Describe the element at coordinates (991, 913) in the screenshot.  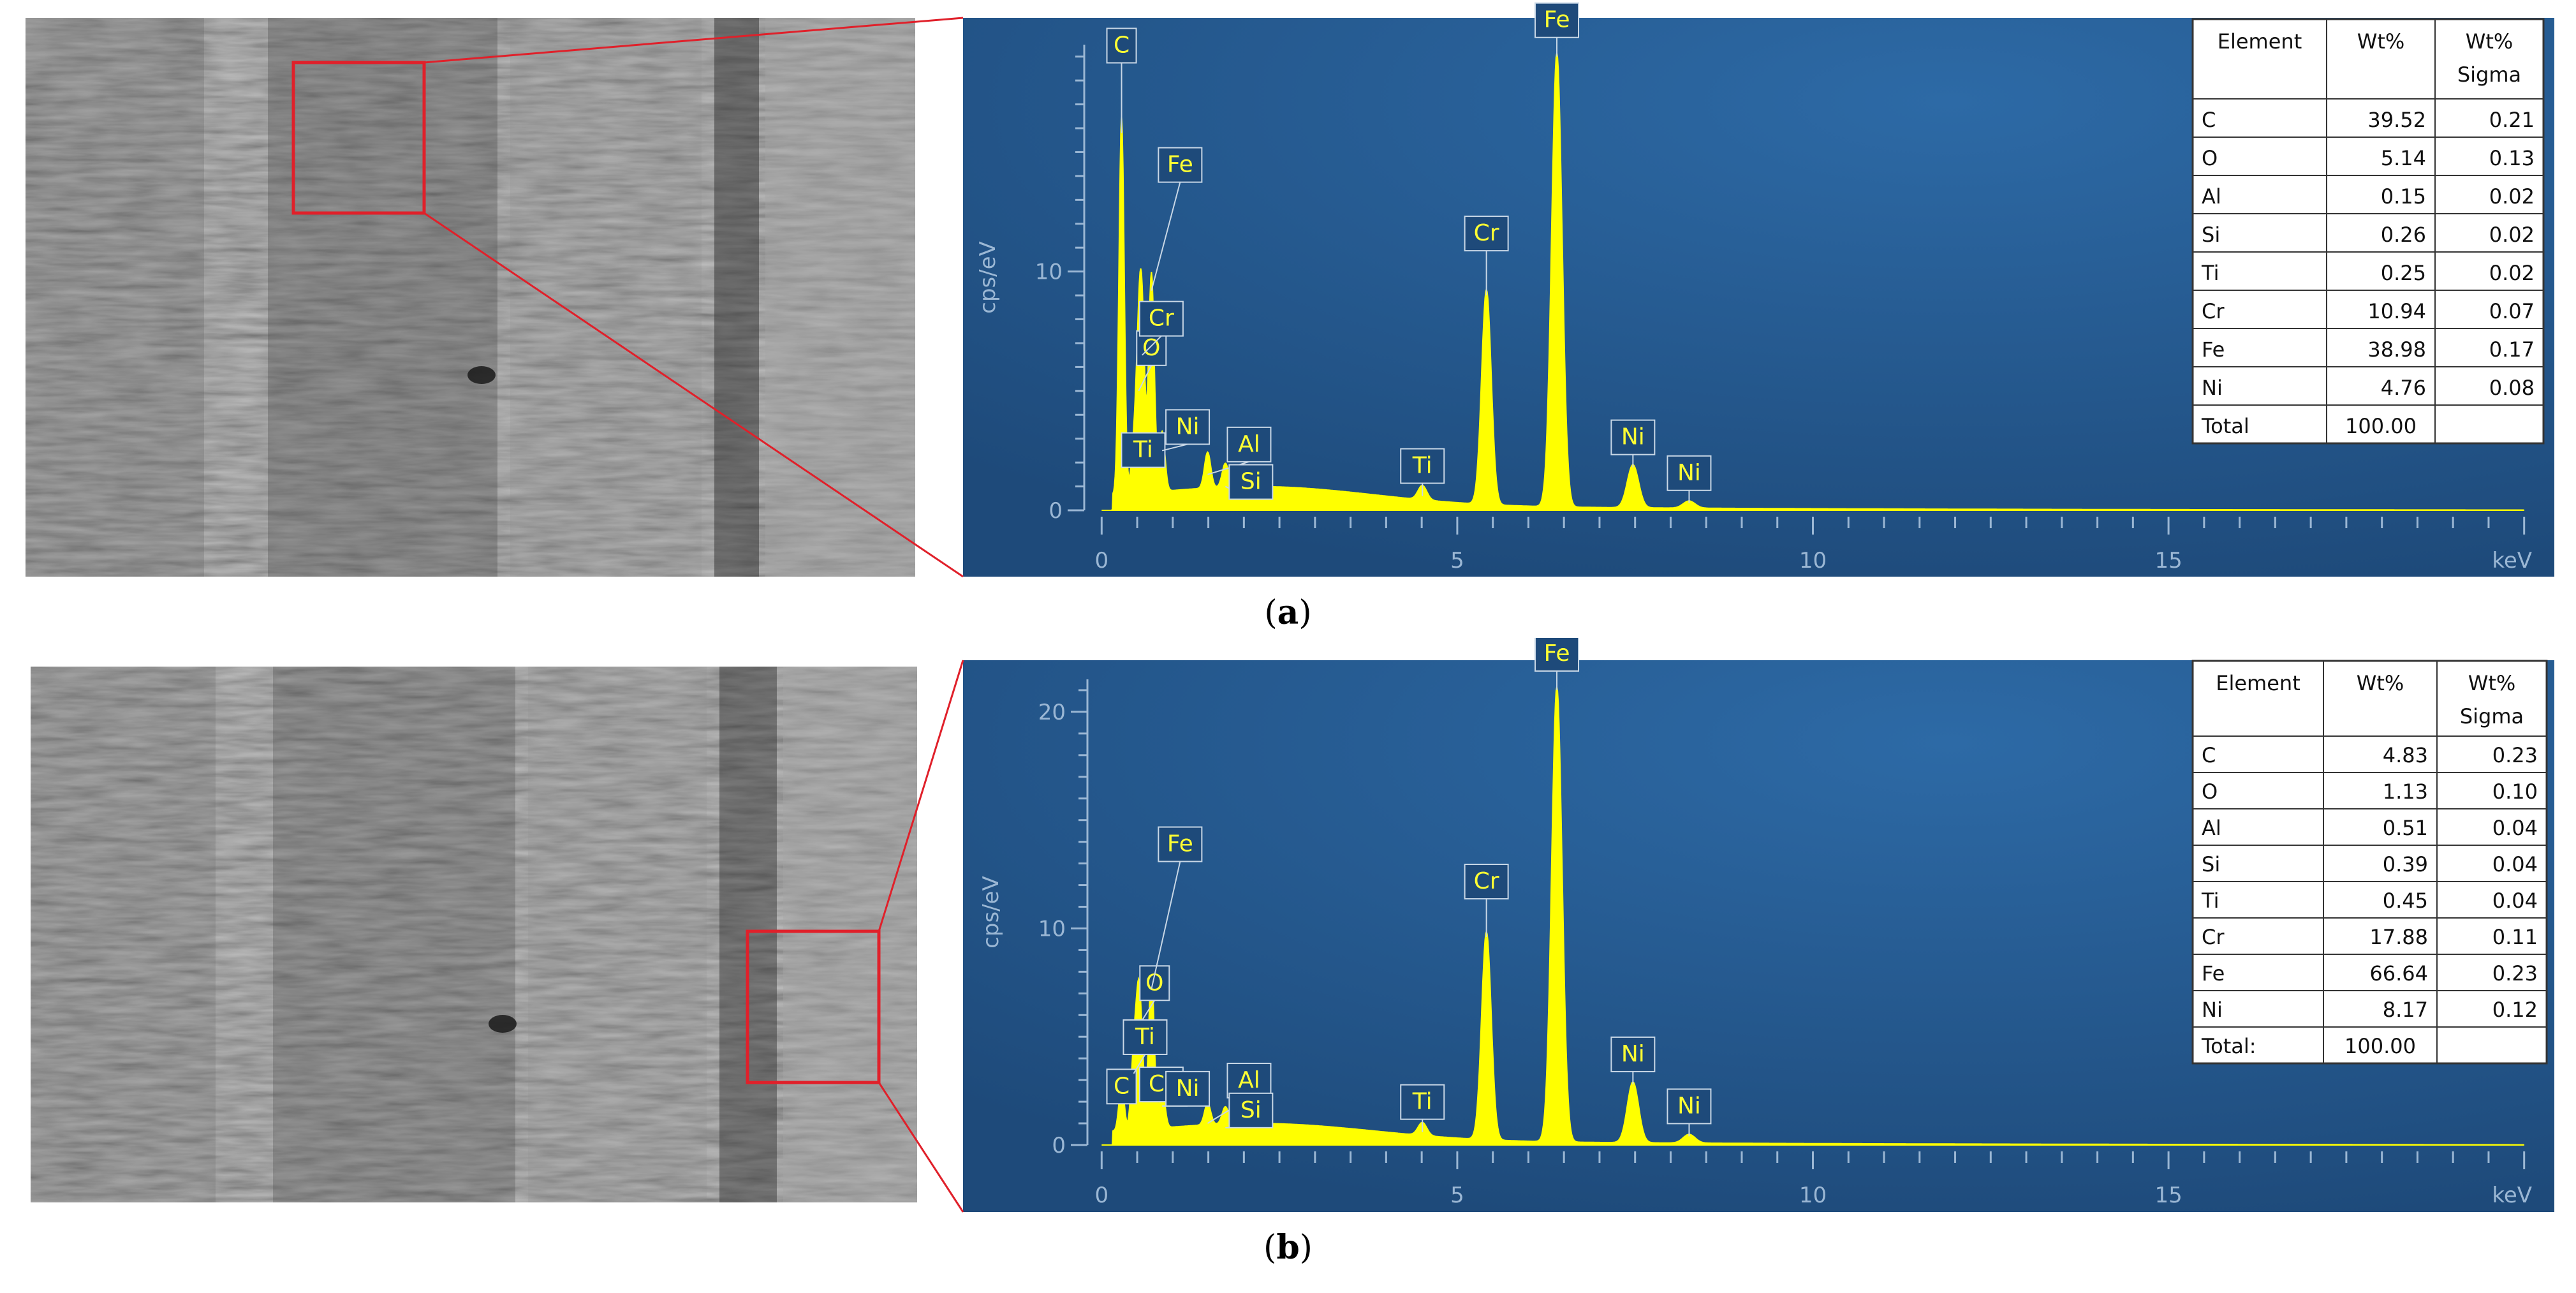
I see `panel-b-y-axis-label: cps/eV` at that location.